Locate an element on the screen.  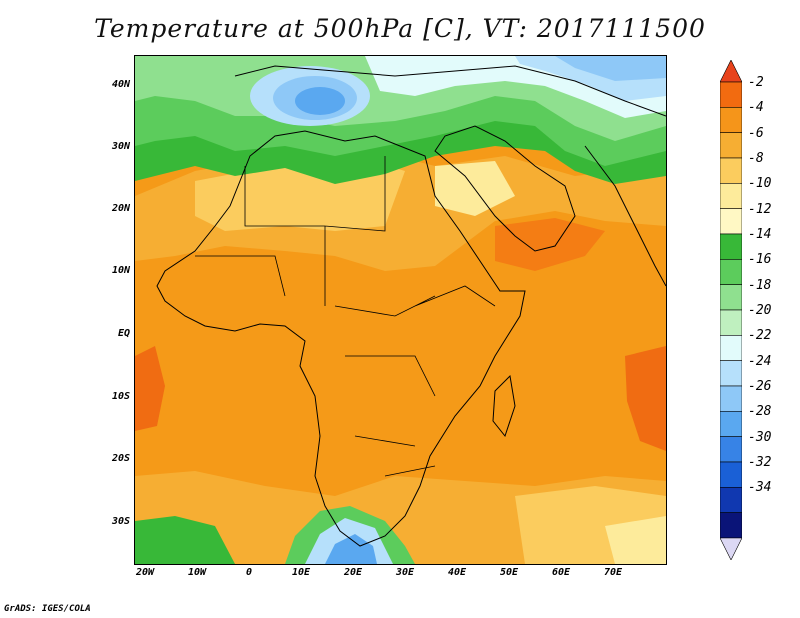
lon-label-0: 0 is located at coordinates (249, 572).